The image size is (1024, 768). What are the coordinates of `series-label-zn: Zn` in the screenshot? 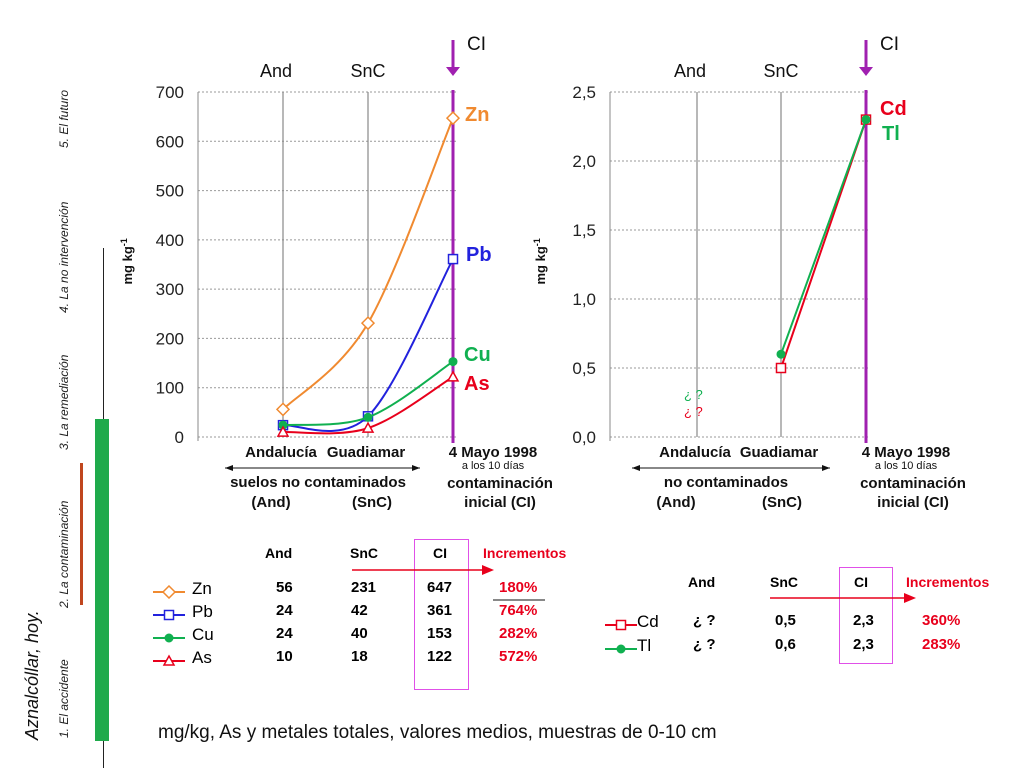 It's located at (477, 115).